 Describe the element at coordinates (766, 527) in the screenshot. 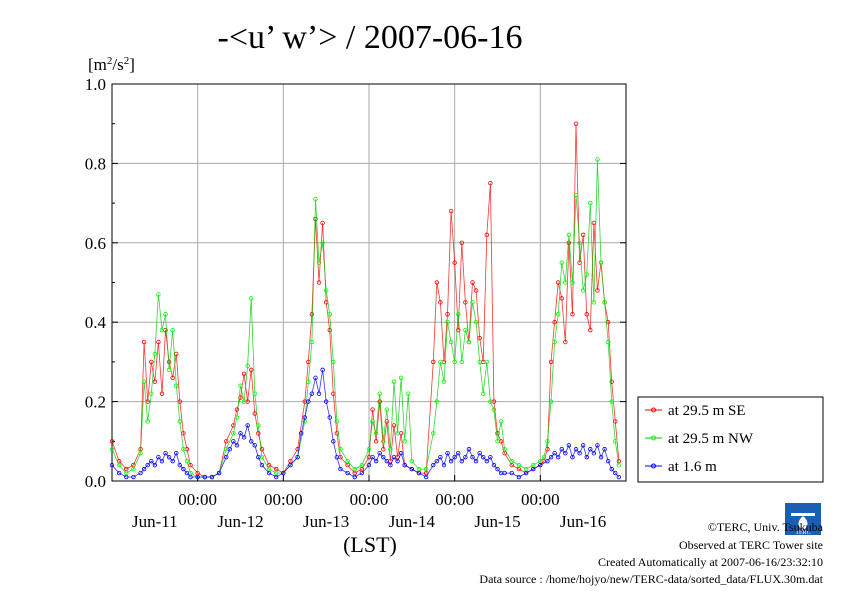

I see `footer-copyright: ©TERC, Univ. Tsukuba` at that location.